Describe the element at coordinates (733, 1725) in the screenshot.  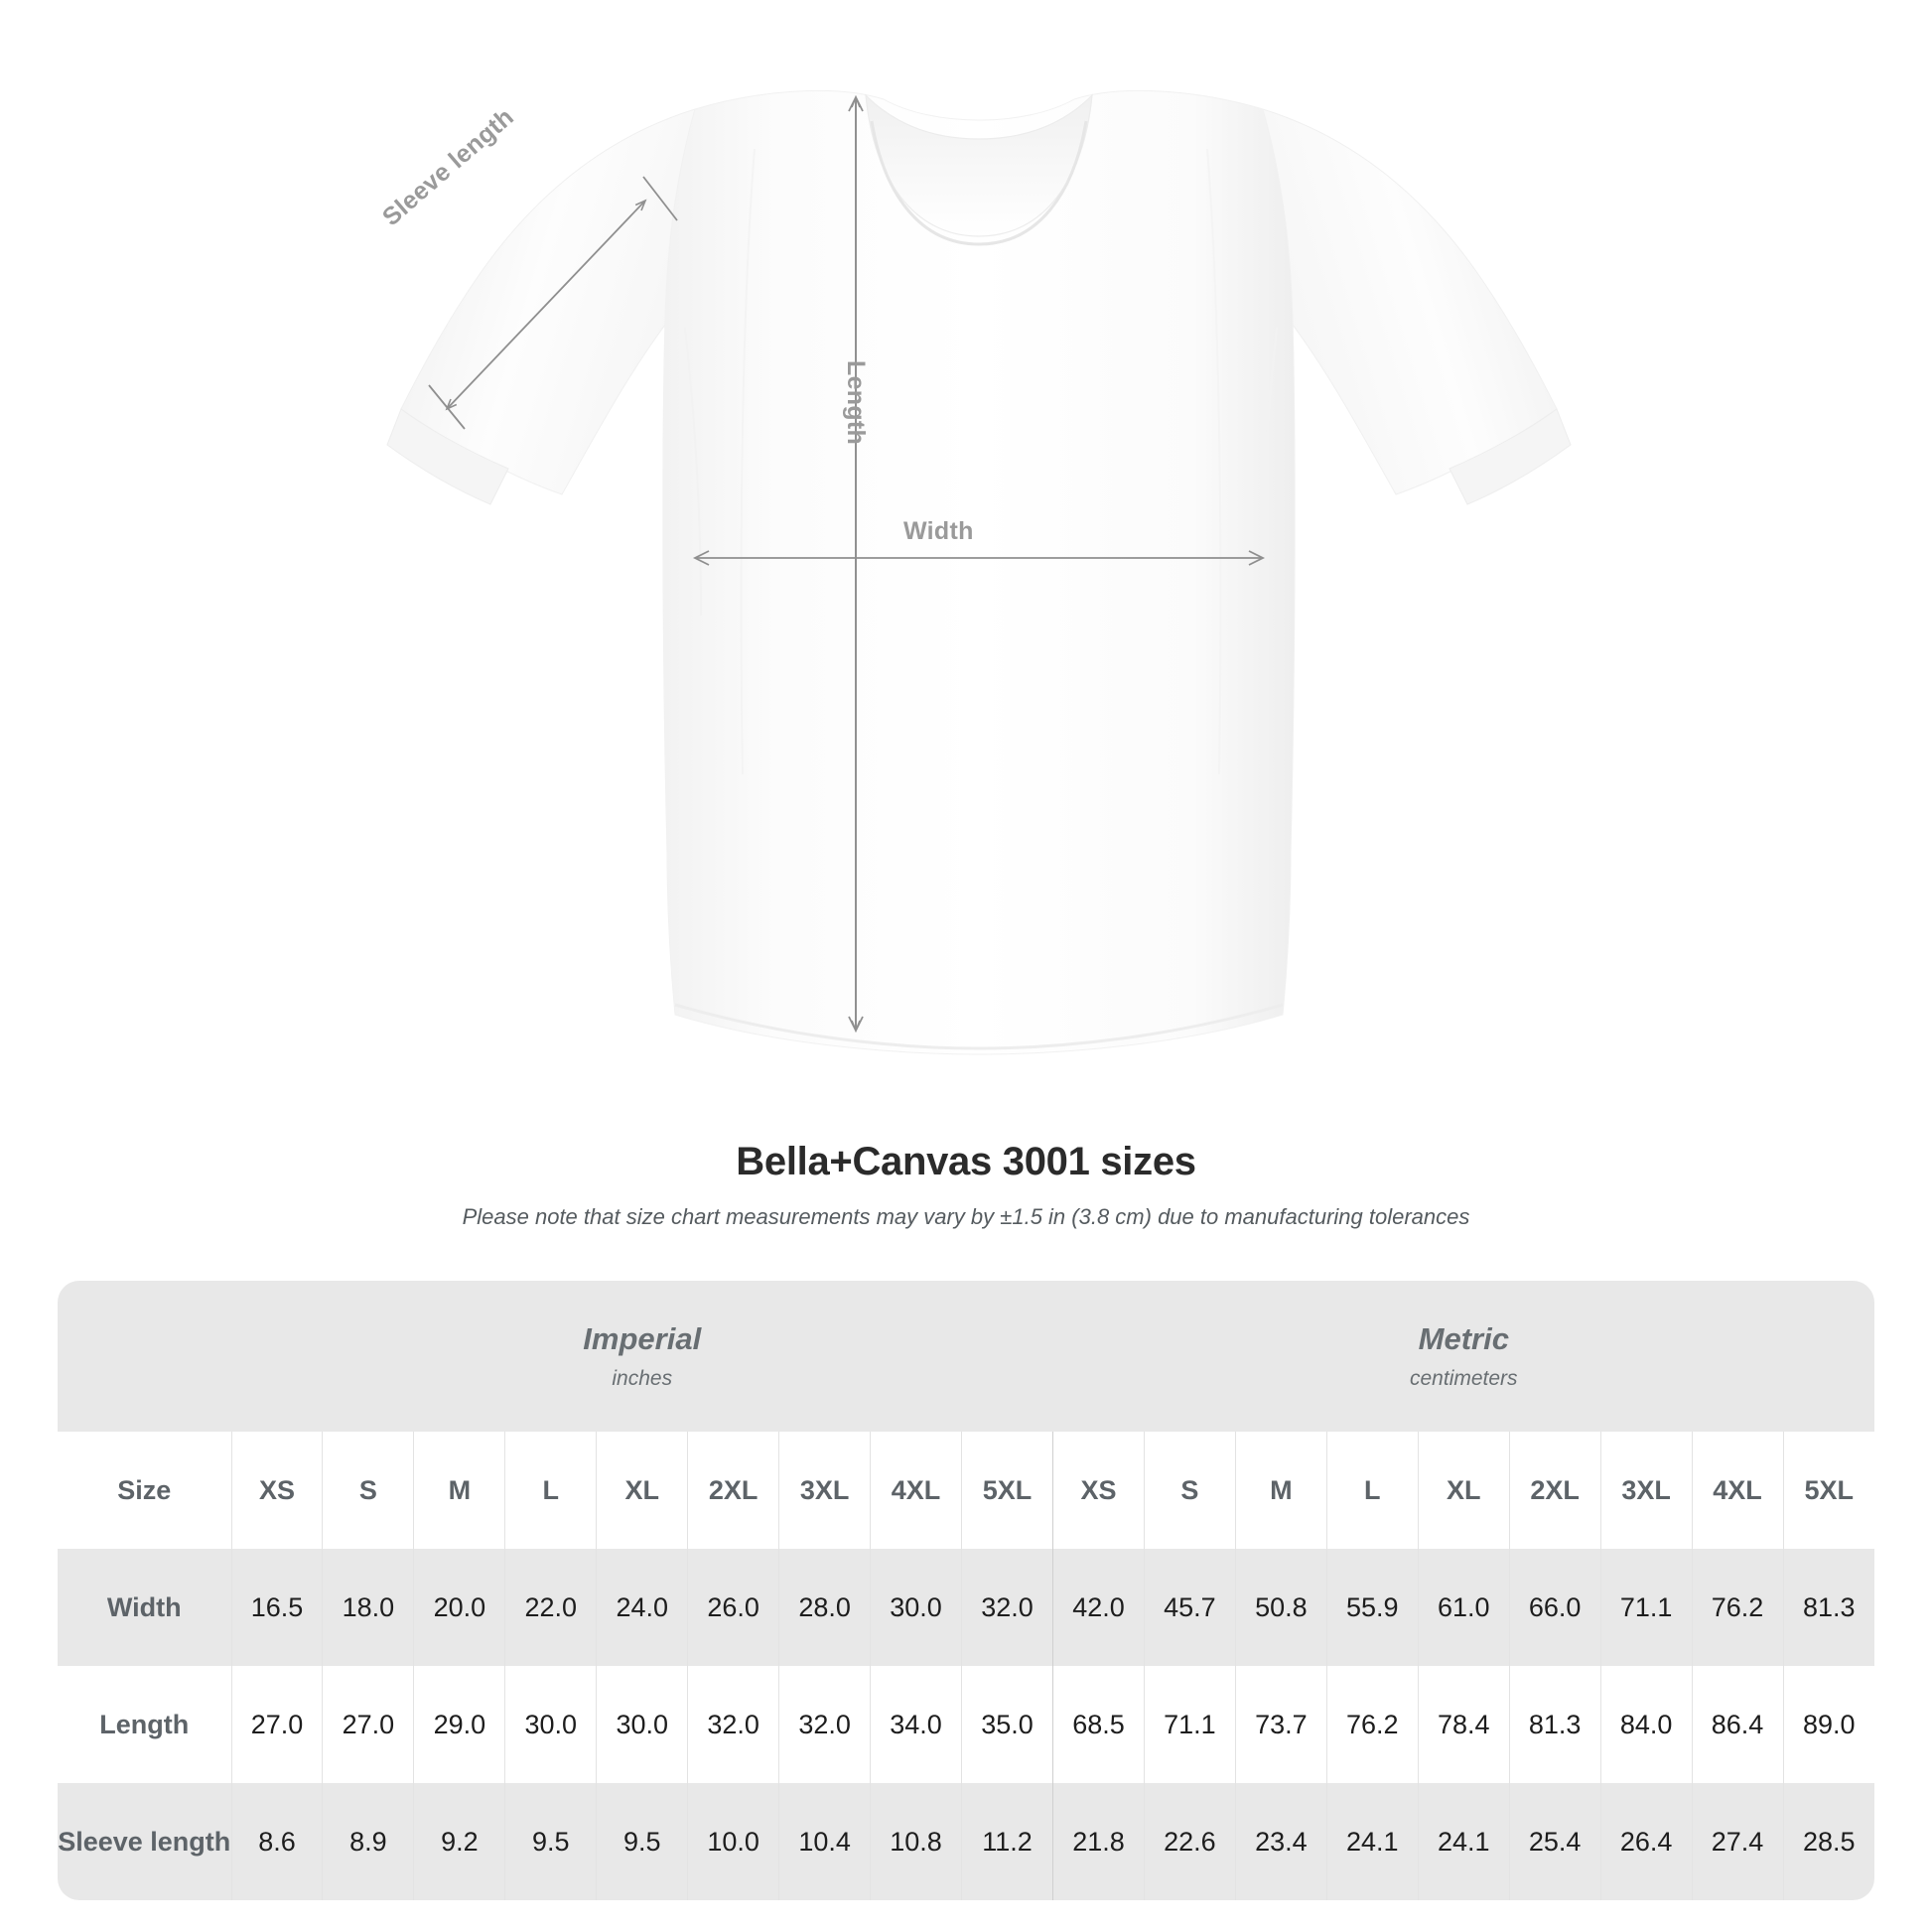
I see `cell-length-imperial-2xl: 32.0` at that location.